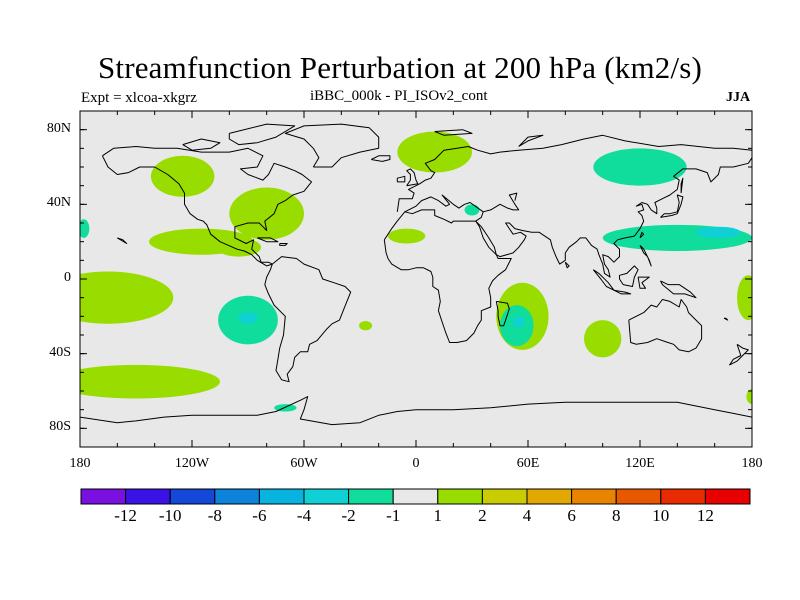  What do you see at coordinates (482, 515) in the screenshot?
I see `colorbar-label: 2` at bounding box center [482, 515].